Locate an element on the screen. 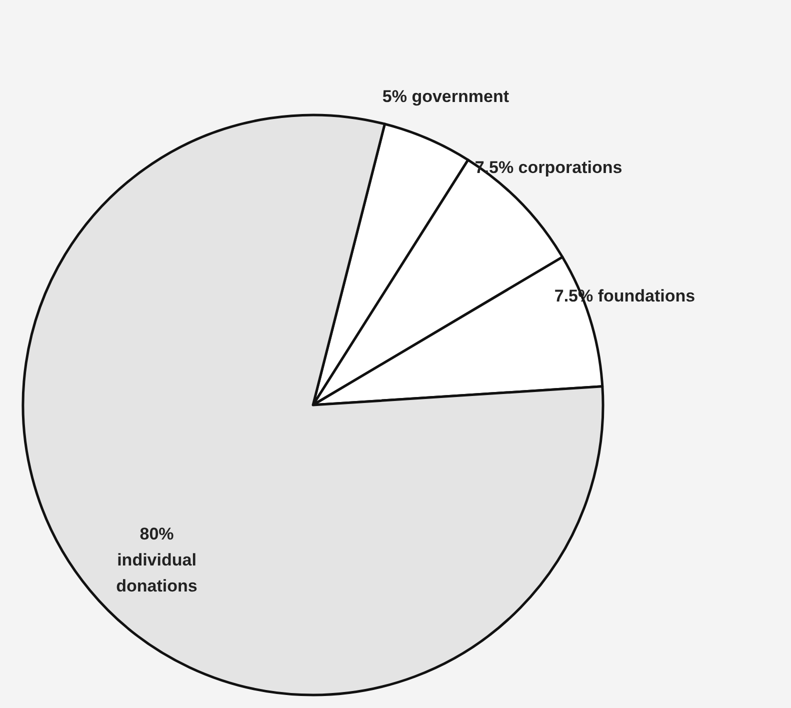  slice-label: individual donations is located at coordinates (157, 573).